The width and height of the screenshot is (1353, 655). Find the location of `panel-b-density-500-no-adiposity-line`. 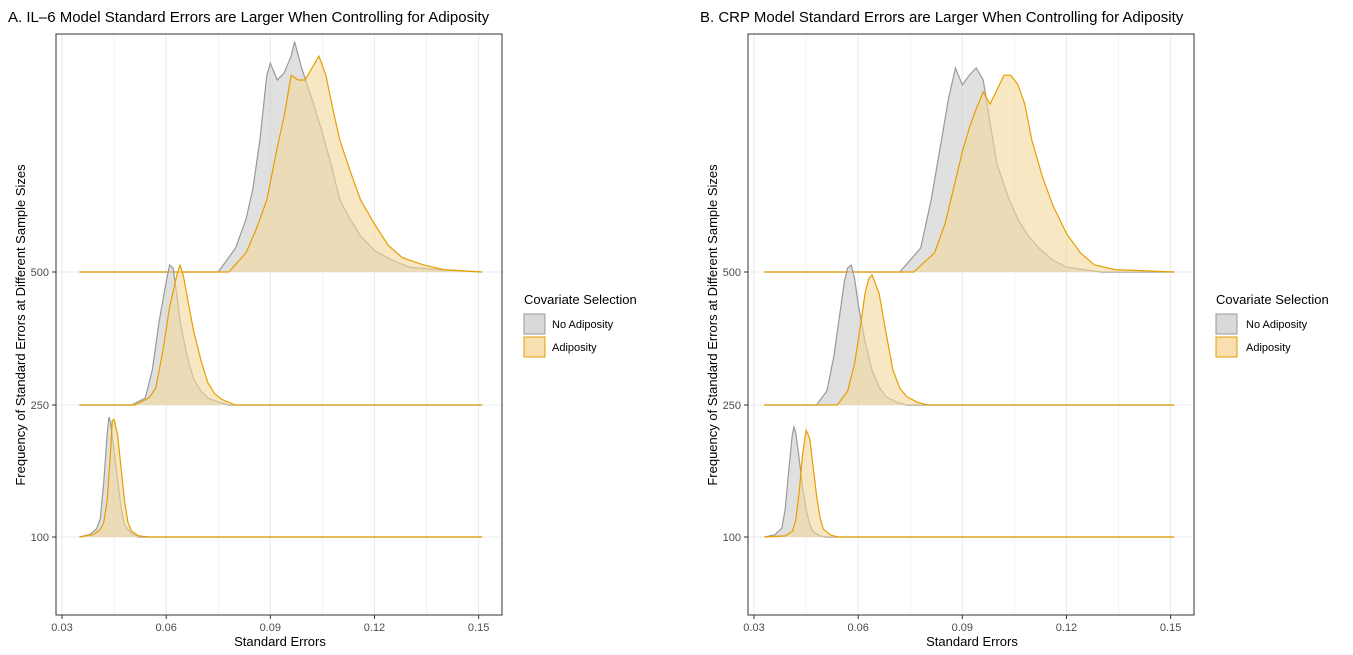

panel-b-density-500-no-adiposity-line is located at coordinates (969, 481).